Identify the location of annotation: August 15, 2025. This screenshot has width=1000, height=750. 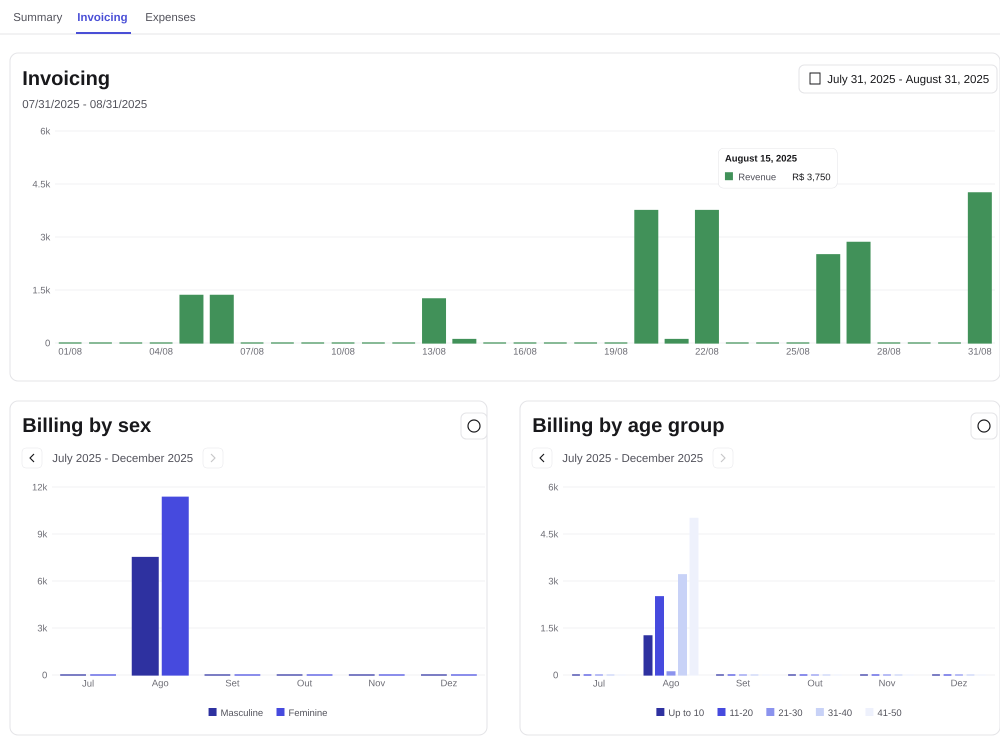
(761, 159).